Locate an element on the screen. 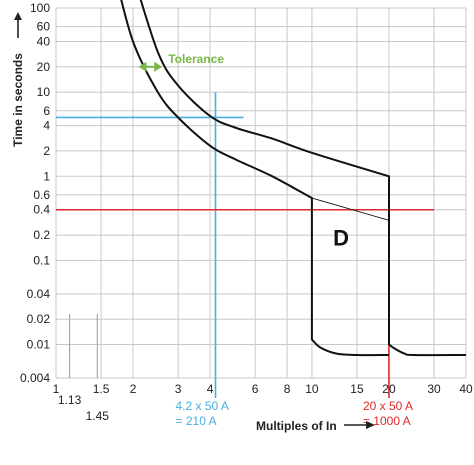 The height and width of the screenshot is (465, 474). x-tick-label: 40 is located at coordinates (466, 389).